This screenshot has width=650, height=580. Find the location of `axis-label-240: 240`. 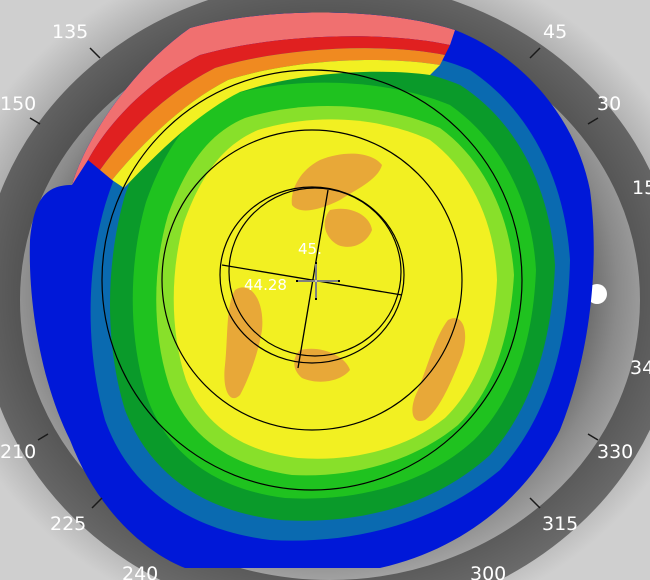

axis-label-240: 240 is located at coordinates (140, 571).